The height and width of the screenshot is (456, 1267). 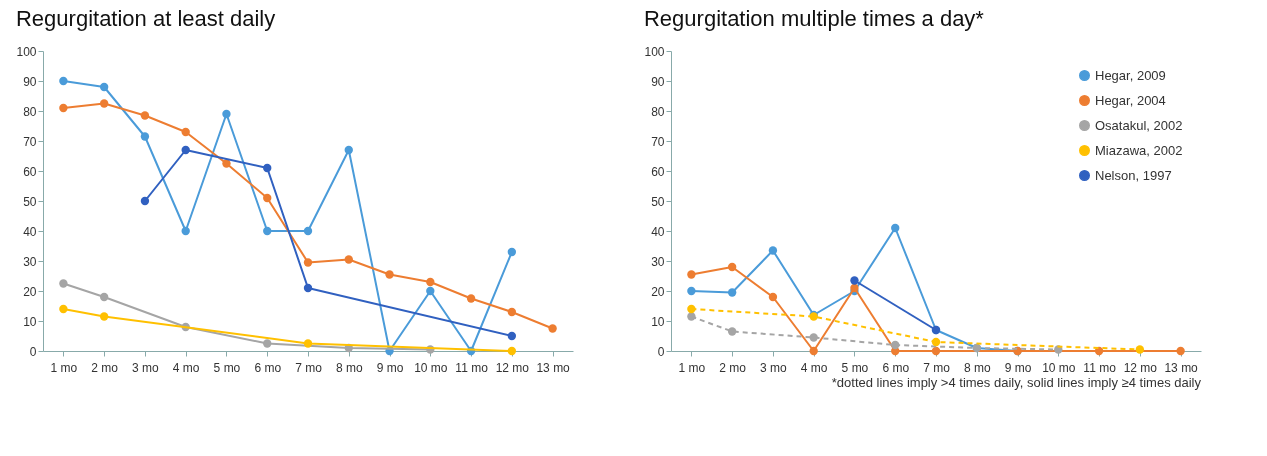 What do you see at coordinates (1139, 125) in the screenshot?
I see `legend-label: Osatakul, 2002` at bounding box center [1139, 125].